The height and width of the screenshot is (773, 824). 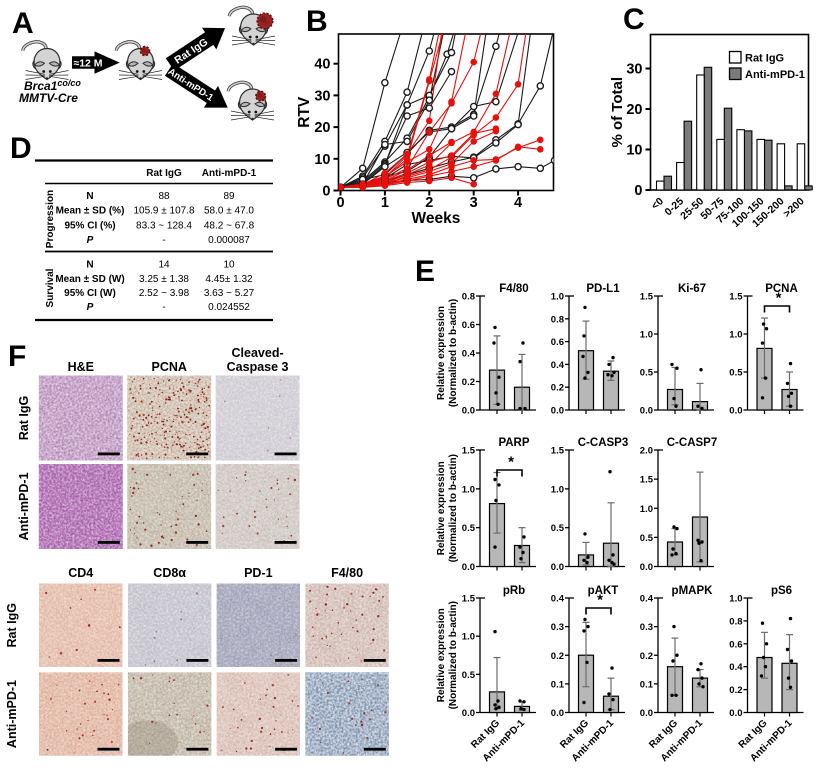 What do you see at coordinates (50, 219) in the screenshot?
I see `svg-text: Progression` at bounding box center [50, 219].